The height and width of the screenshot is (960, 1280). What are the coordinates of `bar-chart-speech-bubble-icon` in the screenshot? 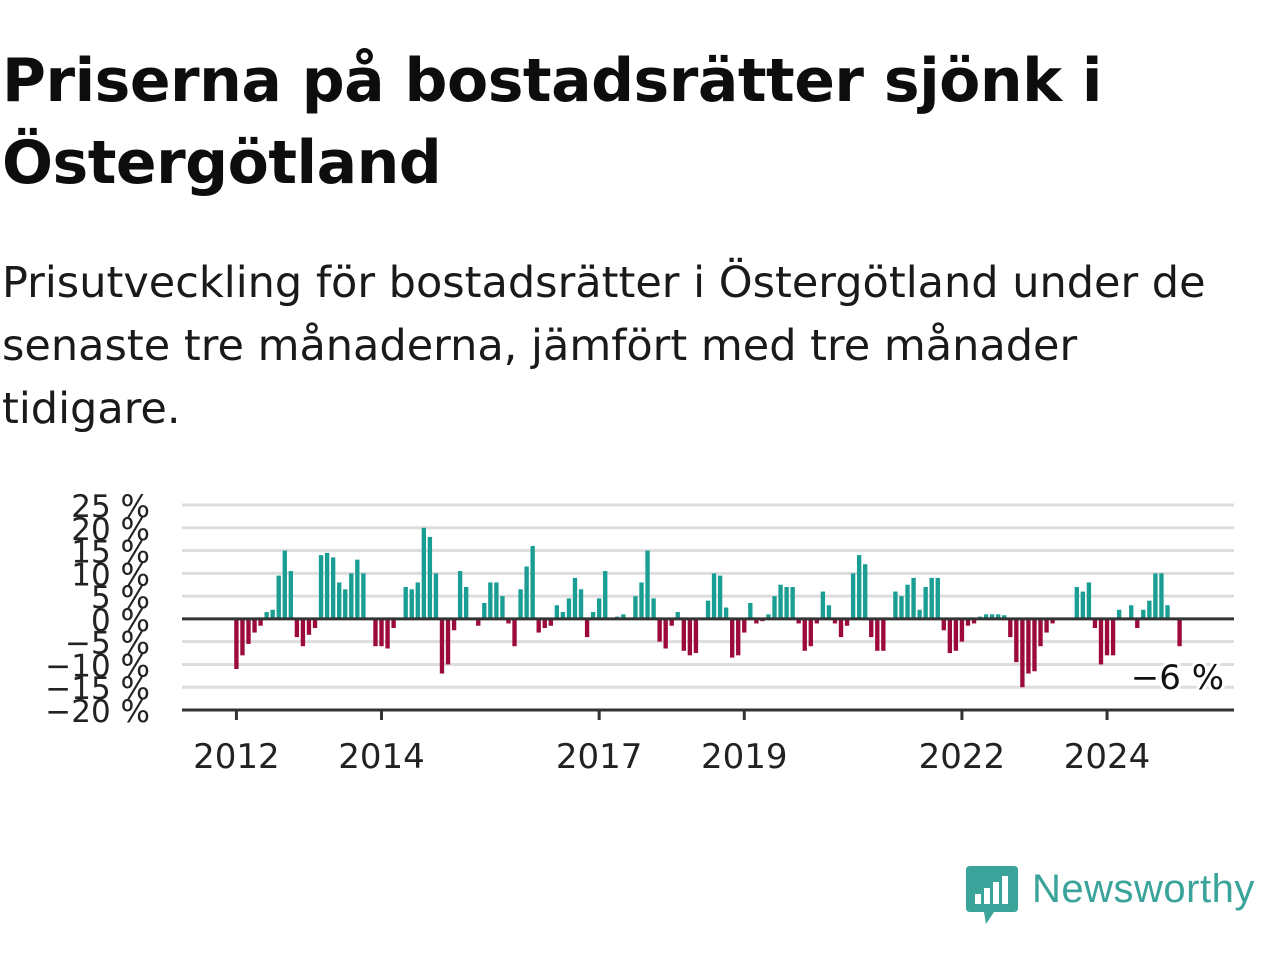 It's located at (992, 895).